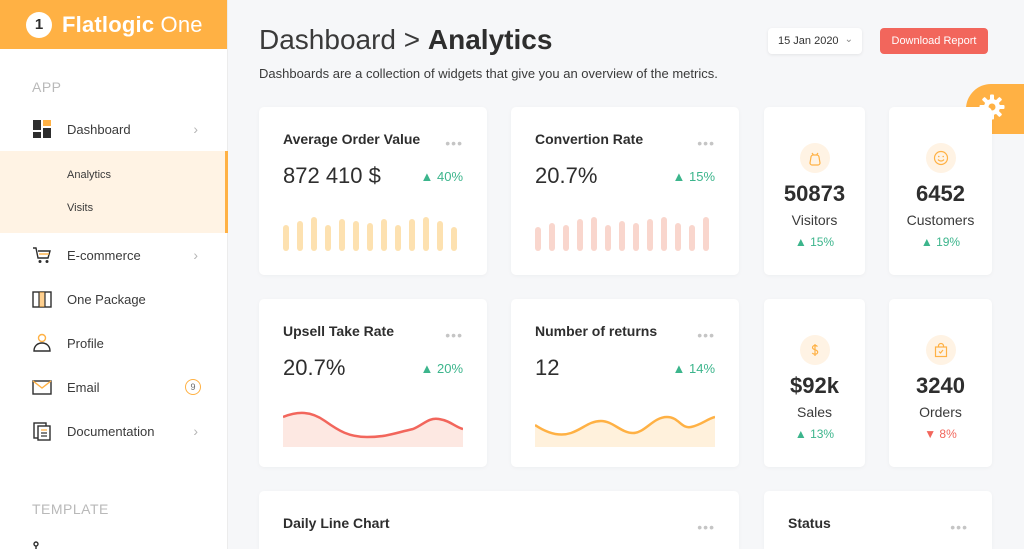 The width and height of the screenshot is (1024, 549). I want to click on sidebar-item-label: Email, so click(83, 387).